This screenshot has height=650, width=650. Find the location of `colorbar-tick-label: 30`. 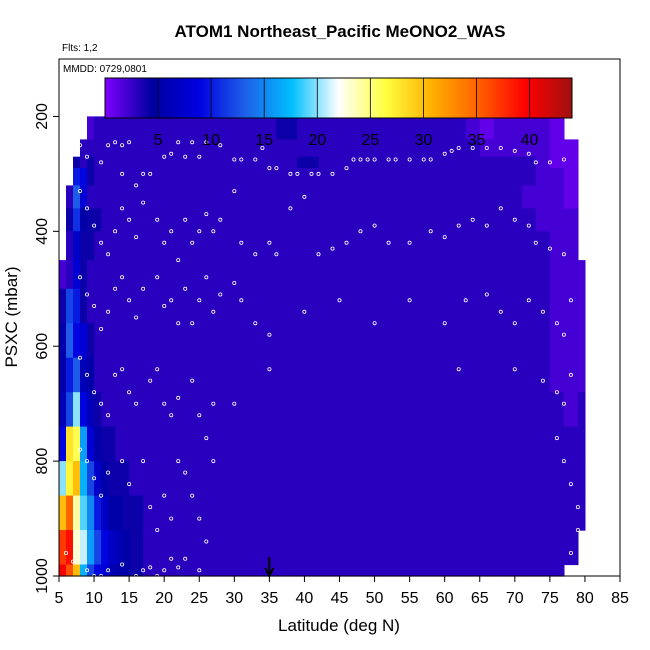

colorbar-tick-label: 30 is located at coordinates (424, 140).